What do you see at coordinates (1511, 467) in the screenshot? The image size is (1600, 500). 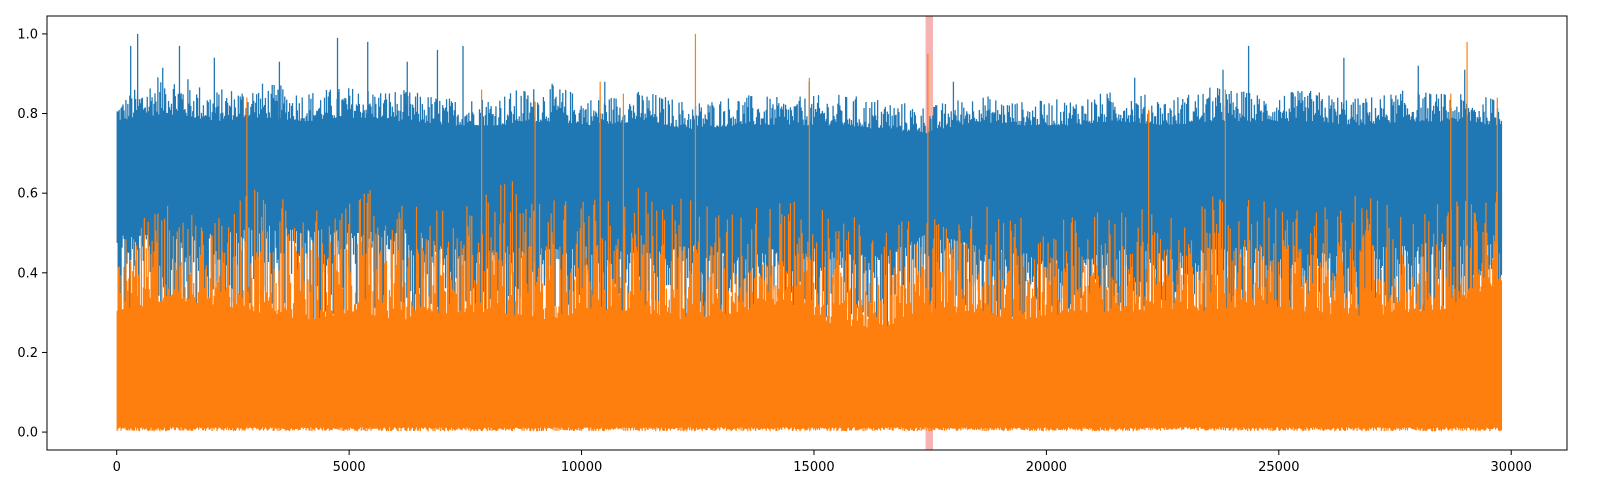 I see `x-tick-label: 30000` at bounding box center [1511, 467].